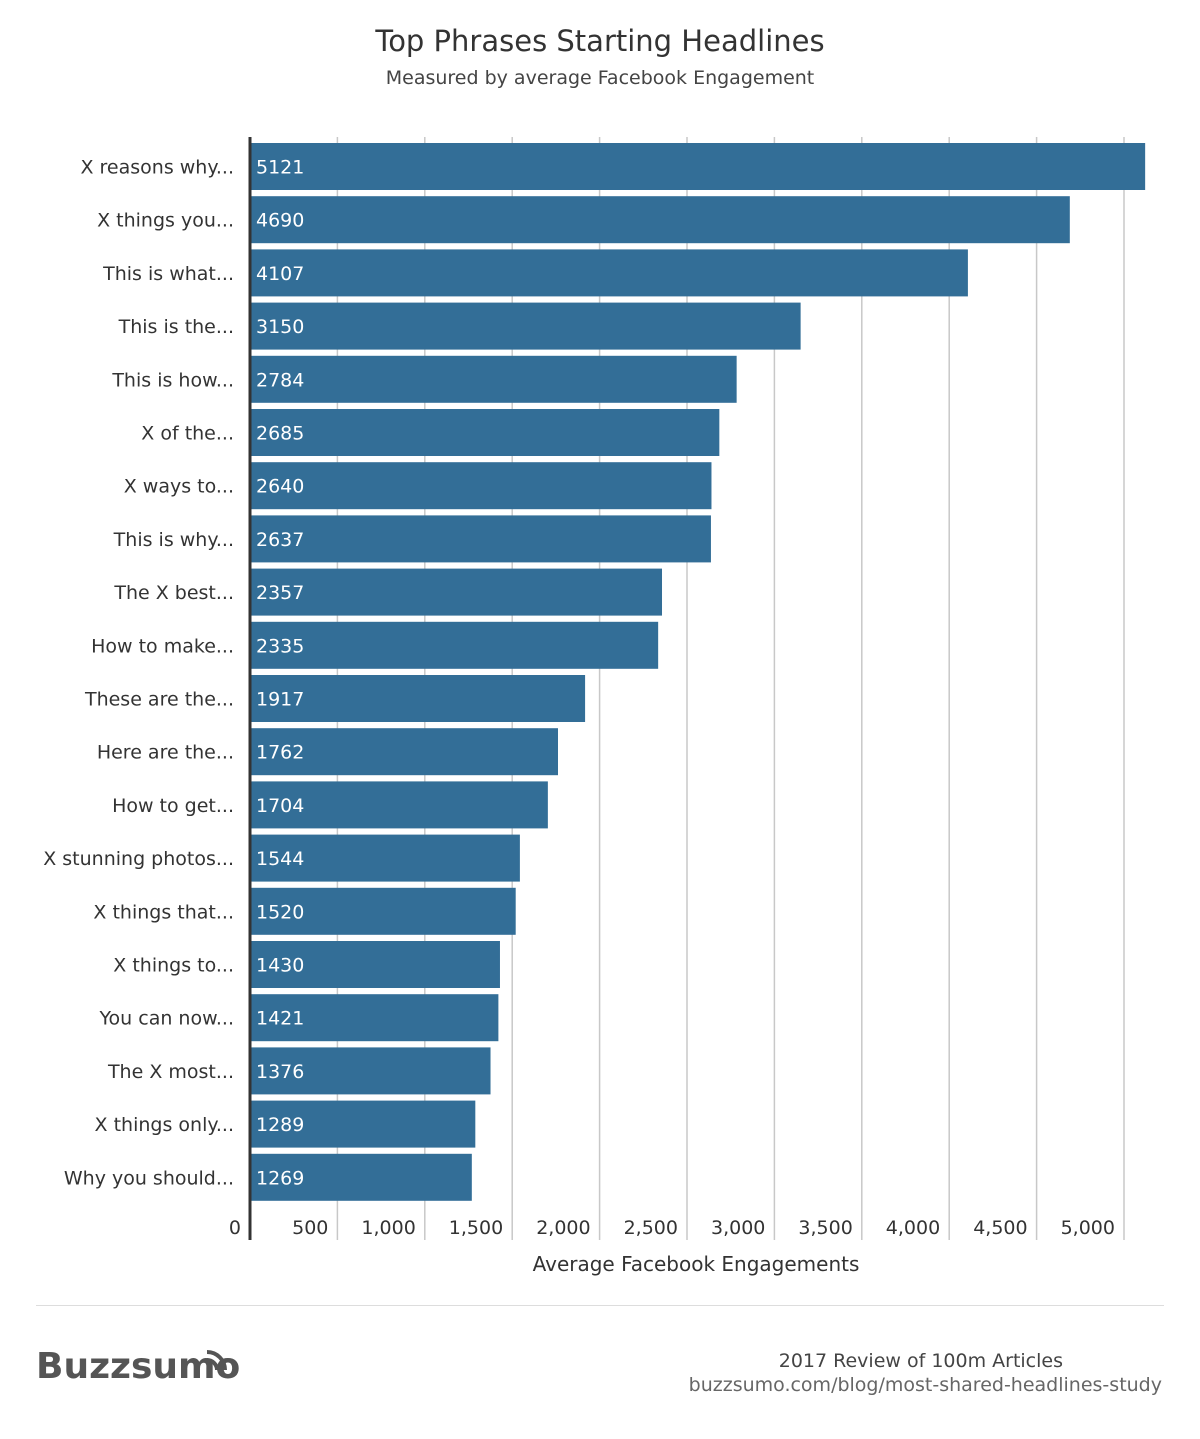  Describe the element at coordinates (280, 593) in the screenshot. I see `bar-value-label: 2357` at that location.